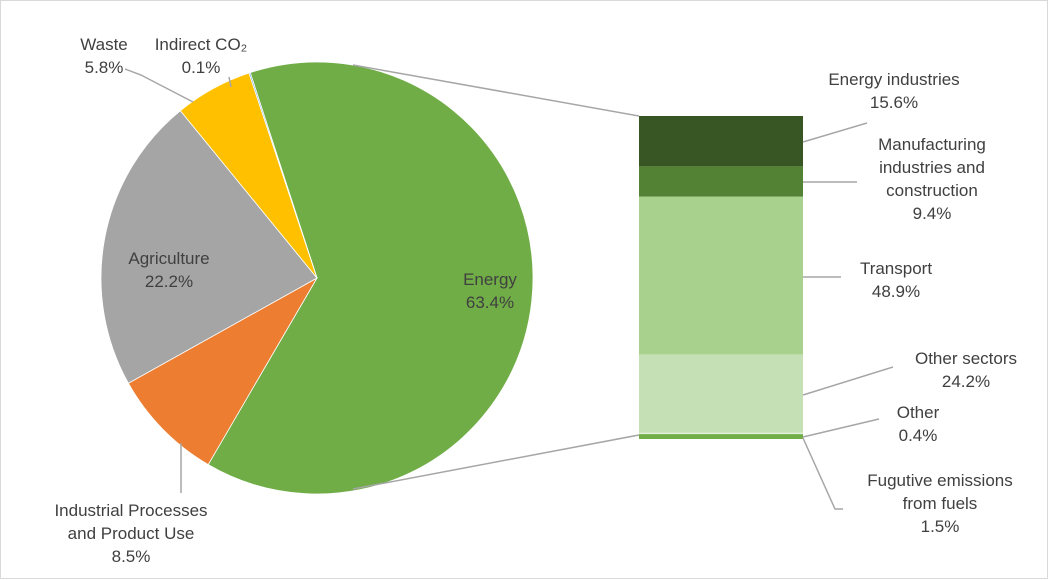 This screenshot has width=1048, height=580. What do you see at coordinates (932, 167) in the screenshot?
I see `label-manufacturing-line2: industries and` at bounding box center [932, 167].